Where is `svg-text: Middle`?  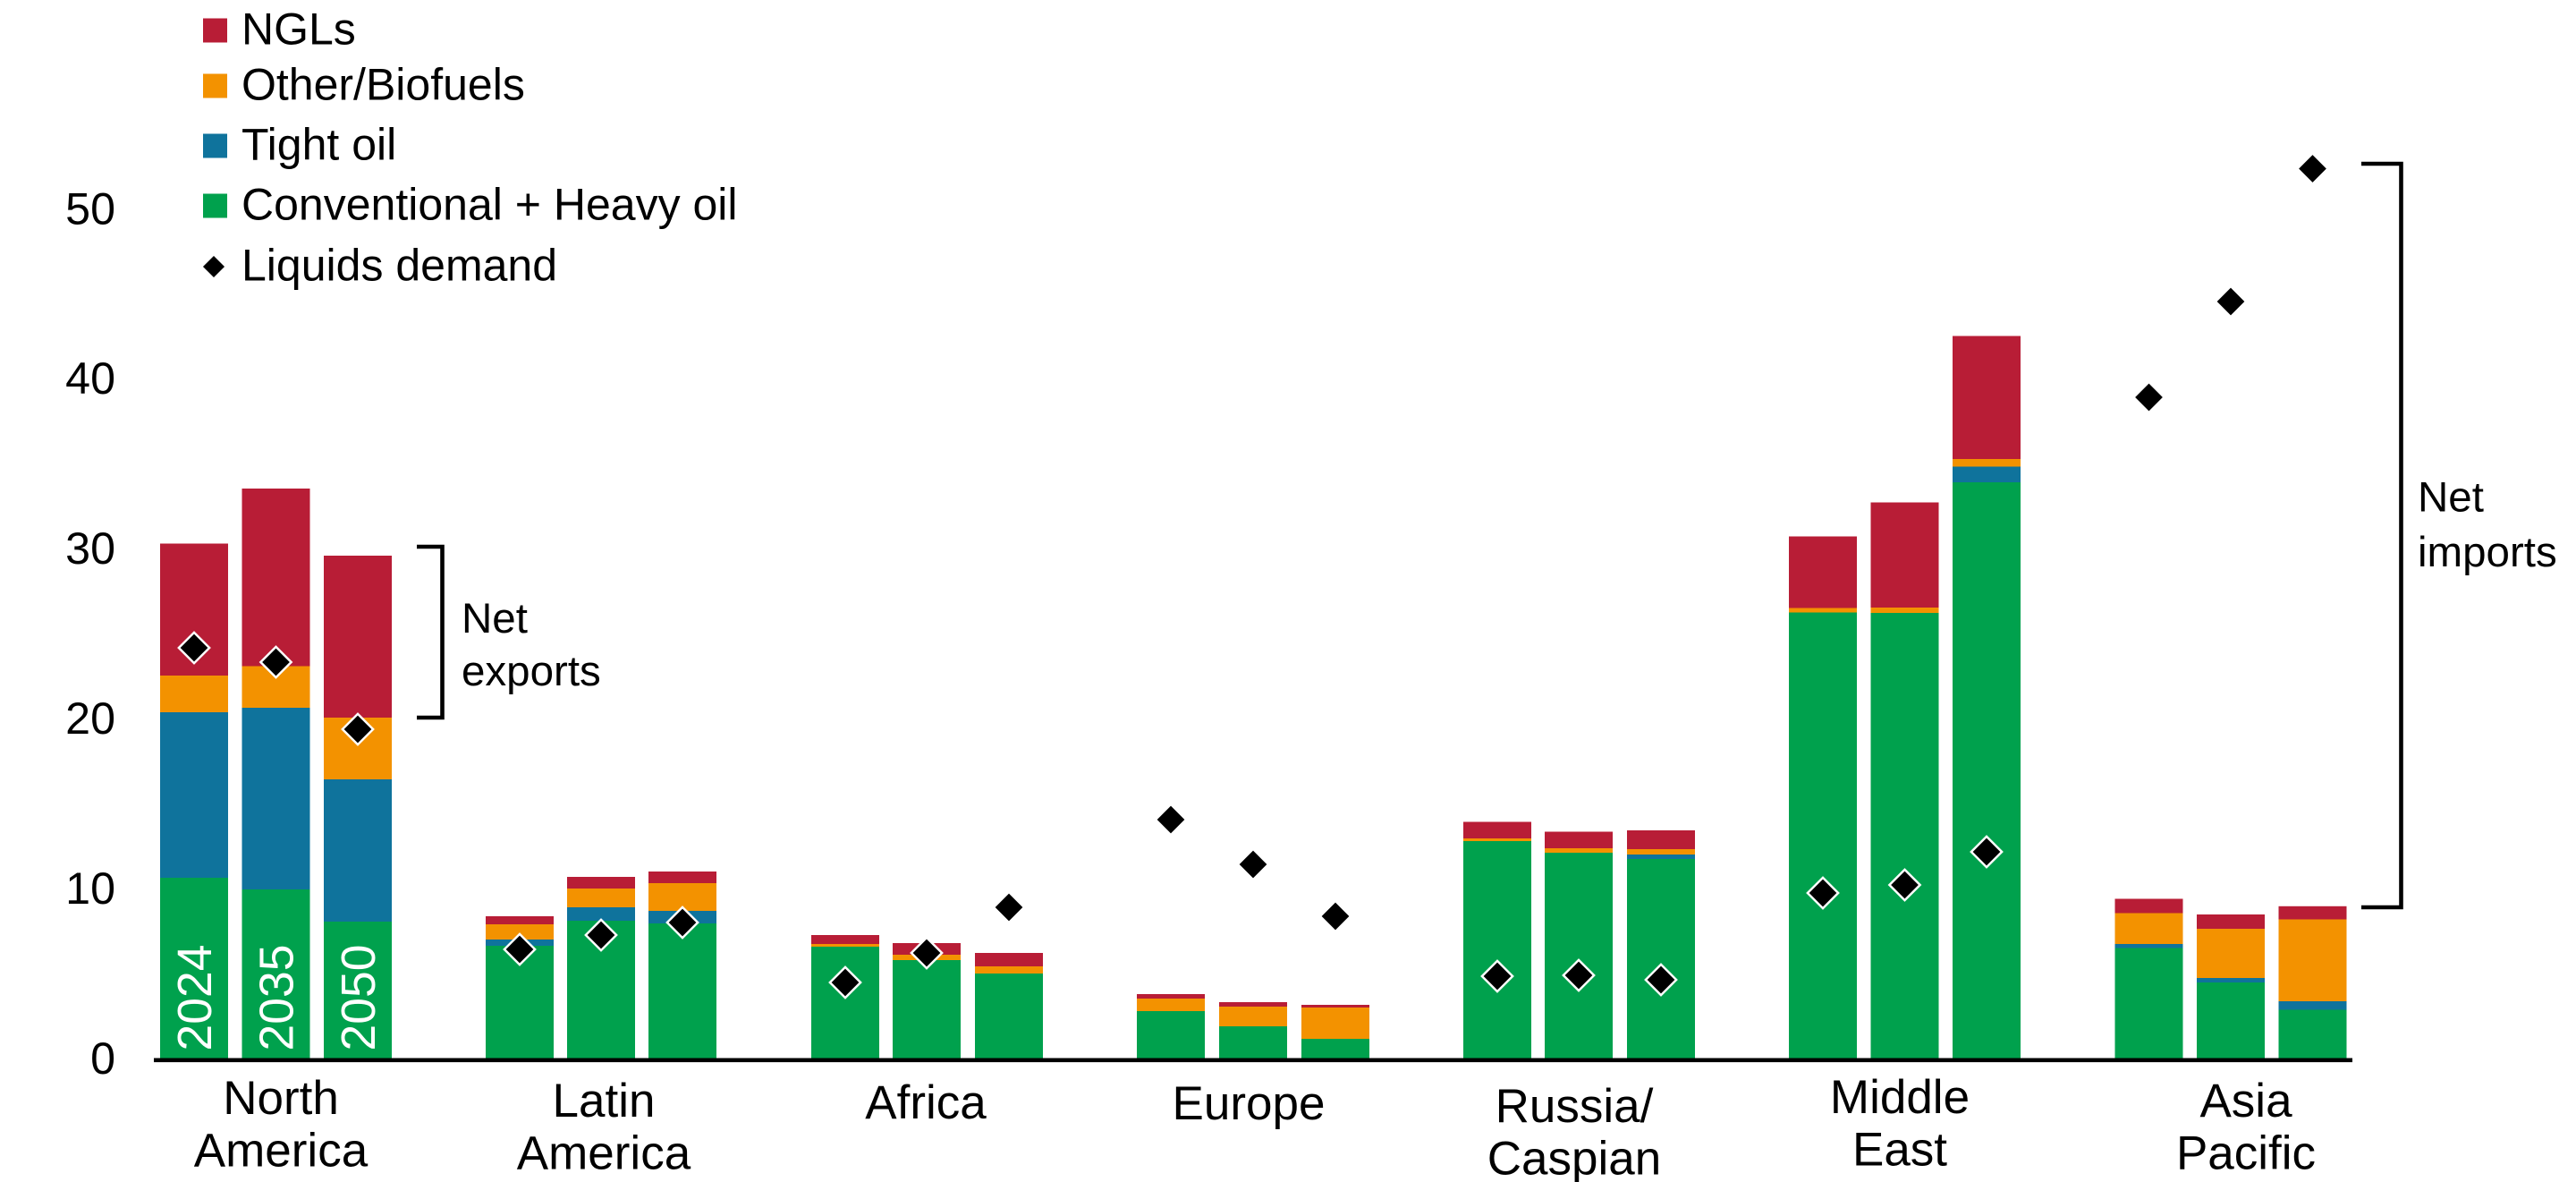 svg-text: Middle is located at coordinates (1900, 1097).